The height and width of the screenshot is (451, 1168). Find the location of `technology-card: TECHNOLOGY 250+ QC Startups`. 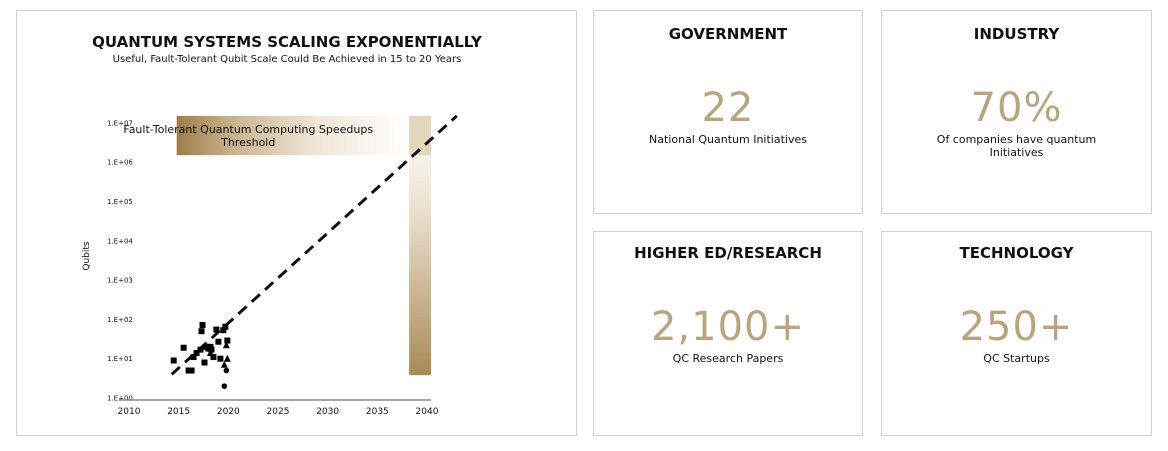

technology-card: TECHNOLOGY 250+ QC Startups is located at coordinates (1016, 333).